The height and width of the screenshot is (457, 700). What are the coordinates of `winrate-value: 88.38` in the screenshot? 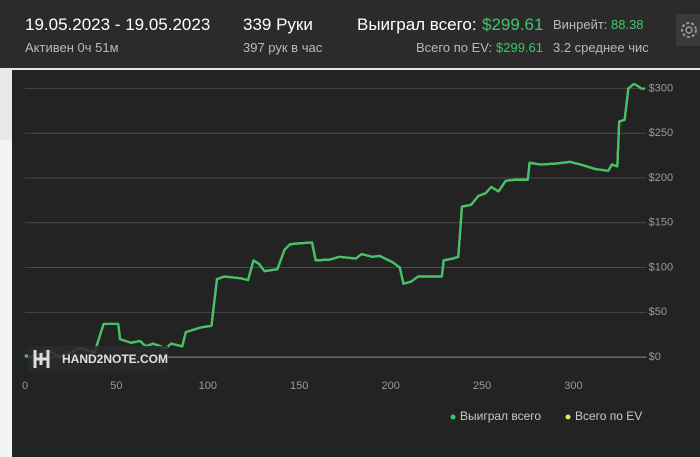 It's located at (627, 24).